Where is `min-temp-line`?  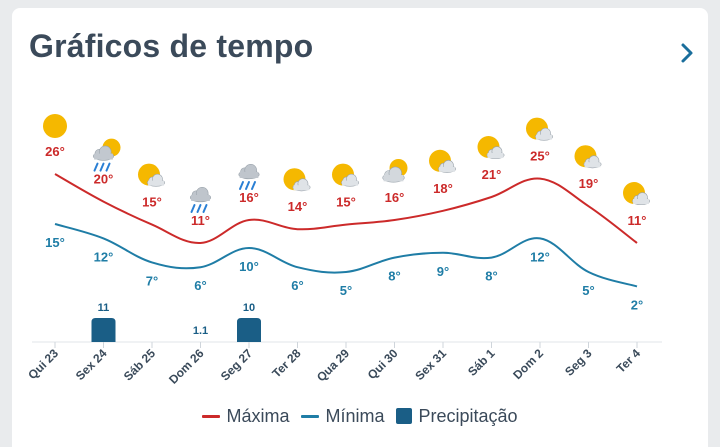
min-temp-line is located at coordinates (346, 255).